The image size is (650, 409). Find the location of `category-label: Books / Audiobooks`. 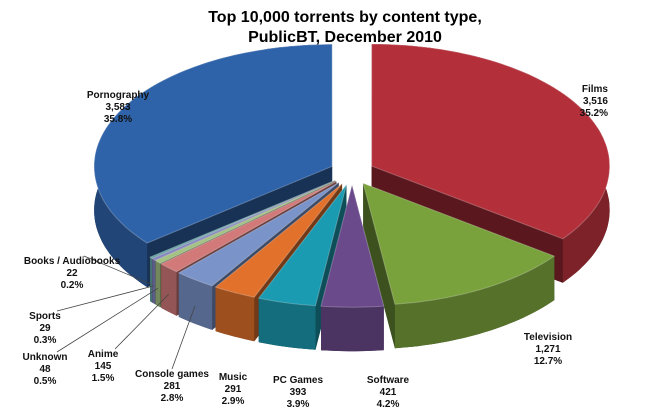

category-label: Books / Audiobooks is located at coordinates (72, 261).